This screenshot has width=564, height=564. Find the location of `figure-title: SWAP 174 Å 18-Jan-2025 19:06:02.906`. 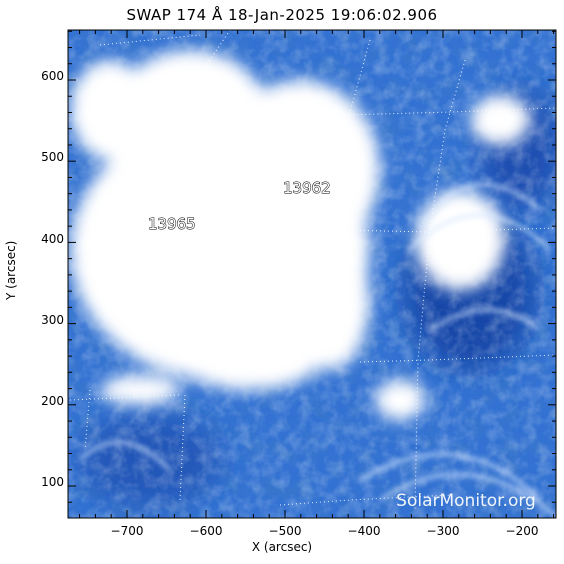

figure-title: SWAP 174 Å 18-Jan-2025 19:06:02.906 is located at coordinates (282, 15).